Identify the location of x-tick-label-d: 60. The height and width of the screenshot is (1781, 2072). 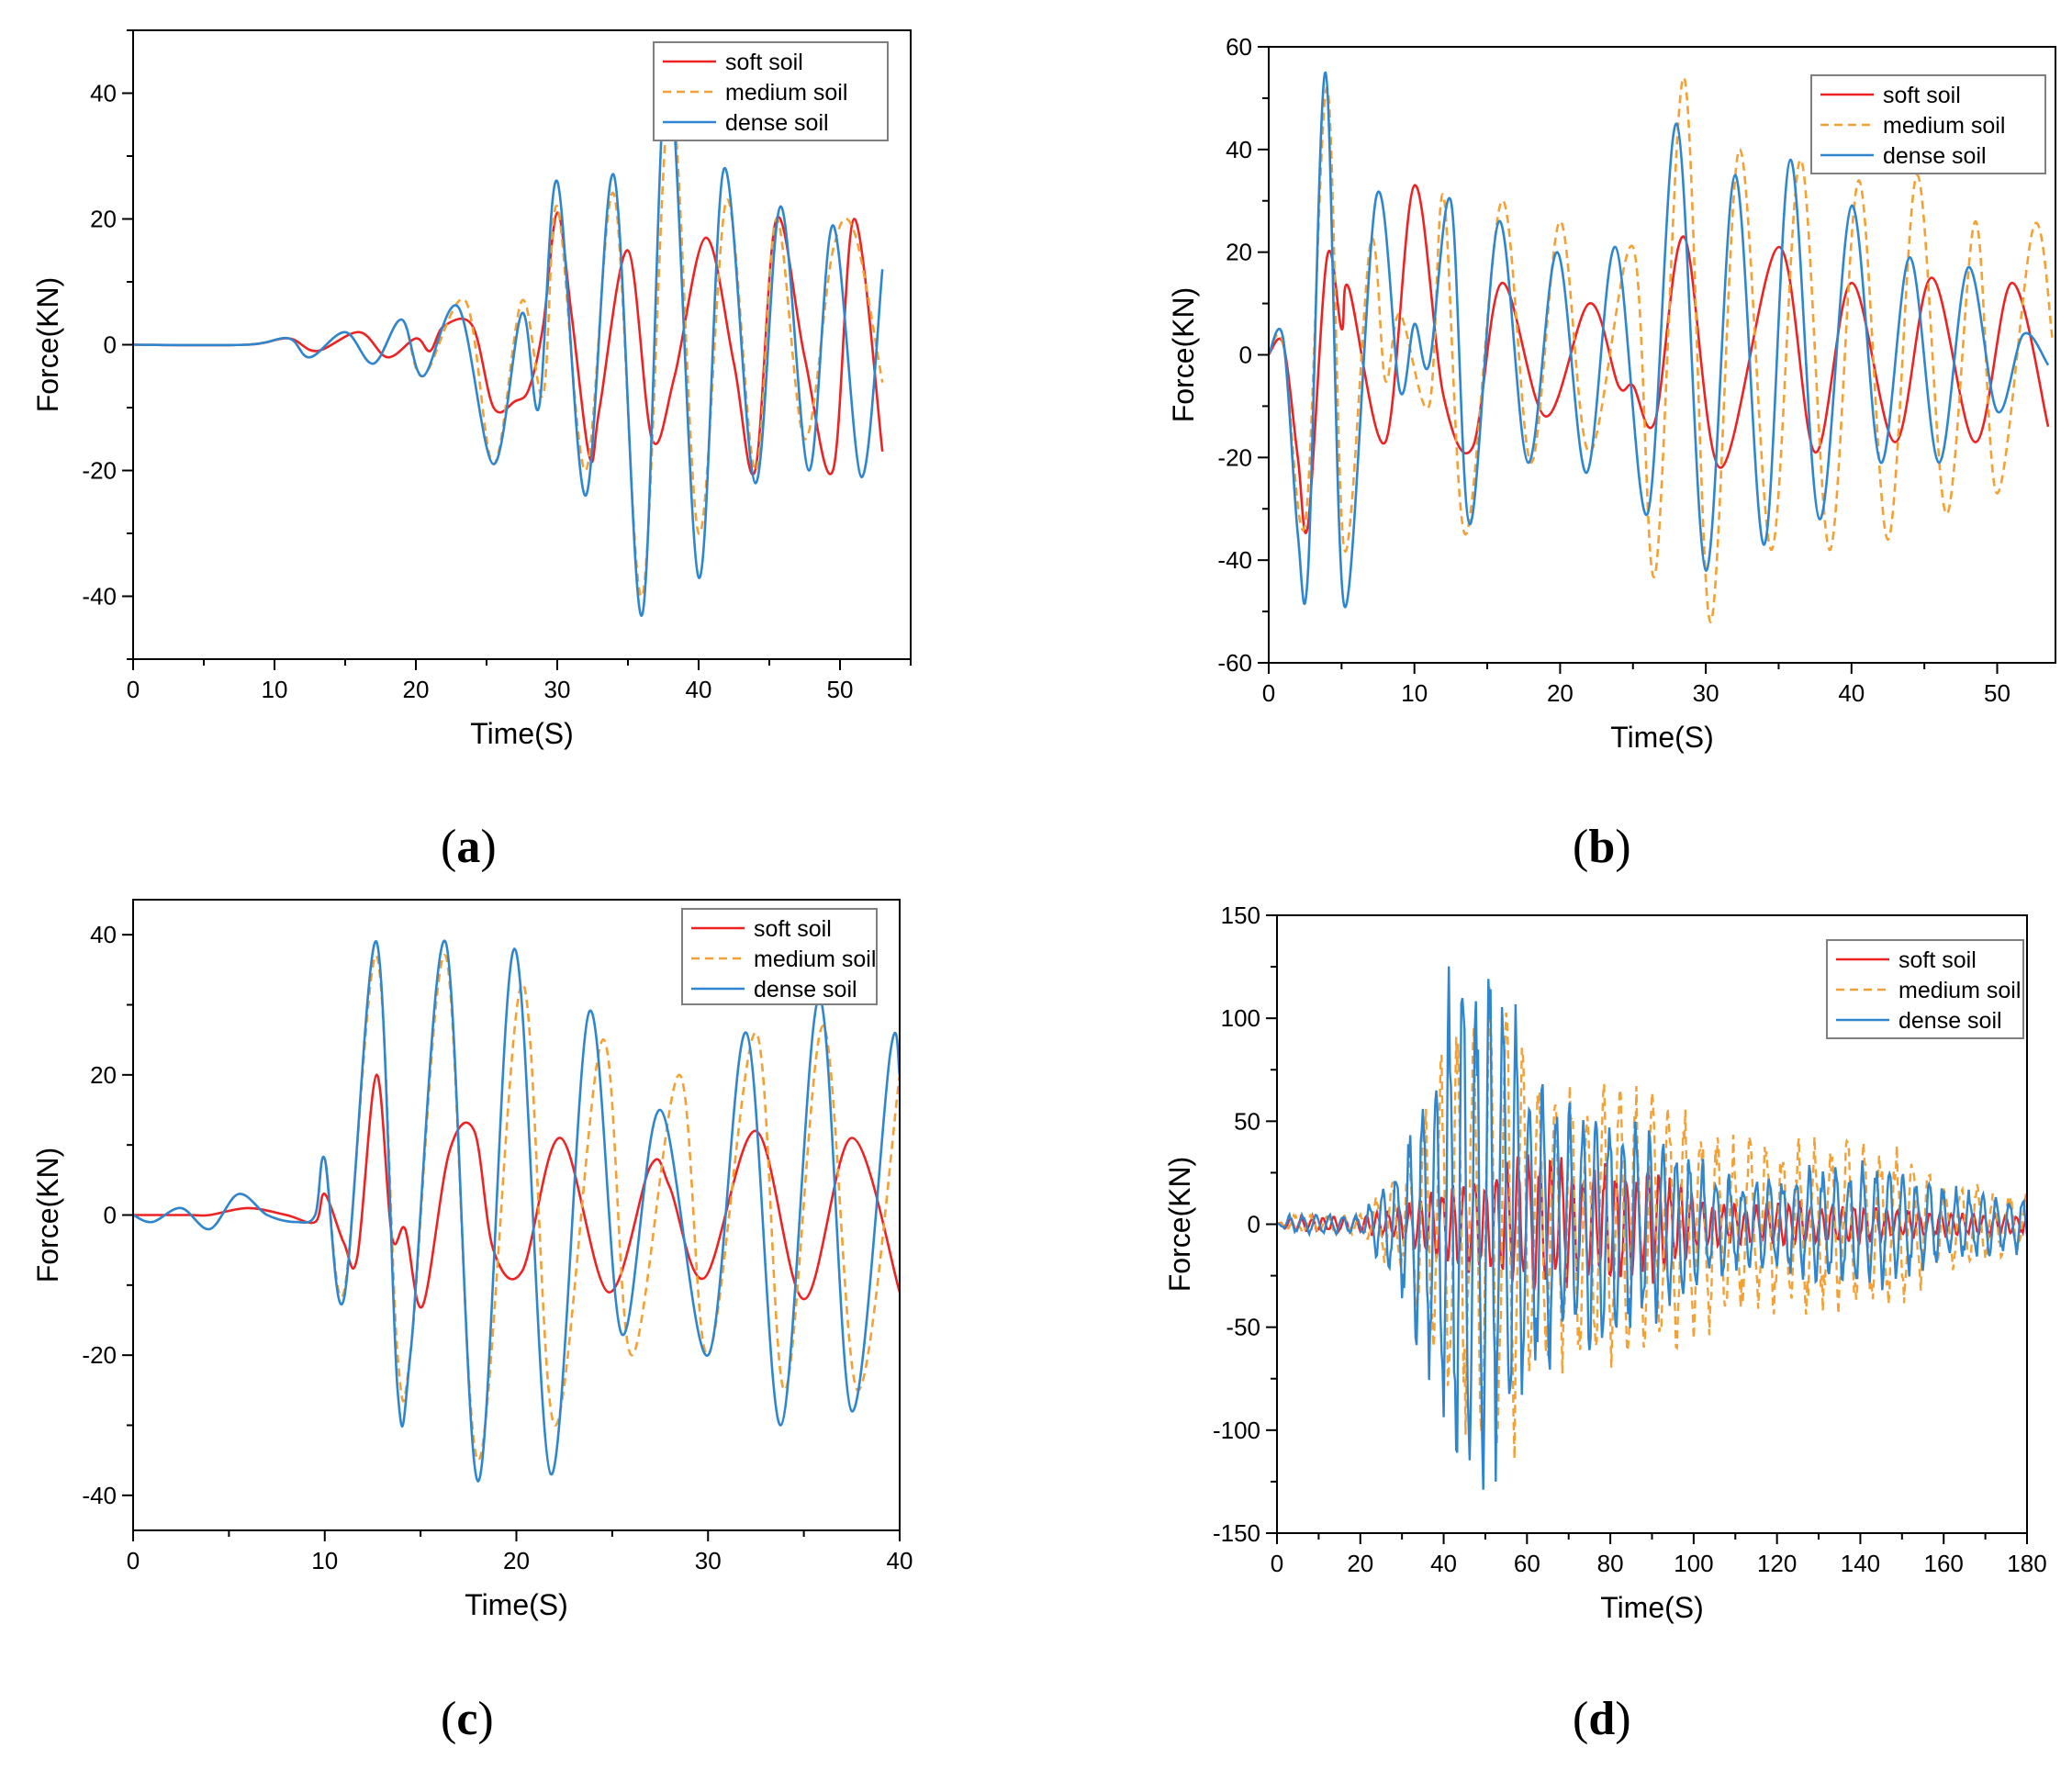
(1527, 1563).